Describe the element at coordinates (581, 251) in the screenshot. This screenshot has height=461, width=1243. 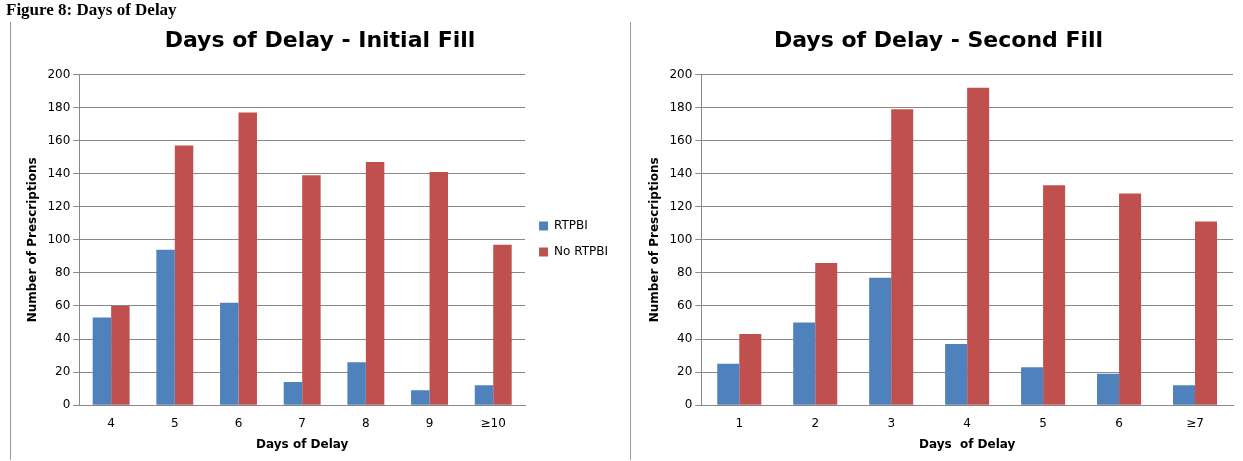
I see `legend-label: No RTPBI` at that location.